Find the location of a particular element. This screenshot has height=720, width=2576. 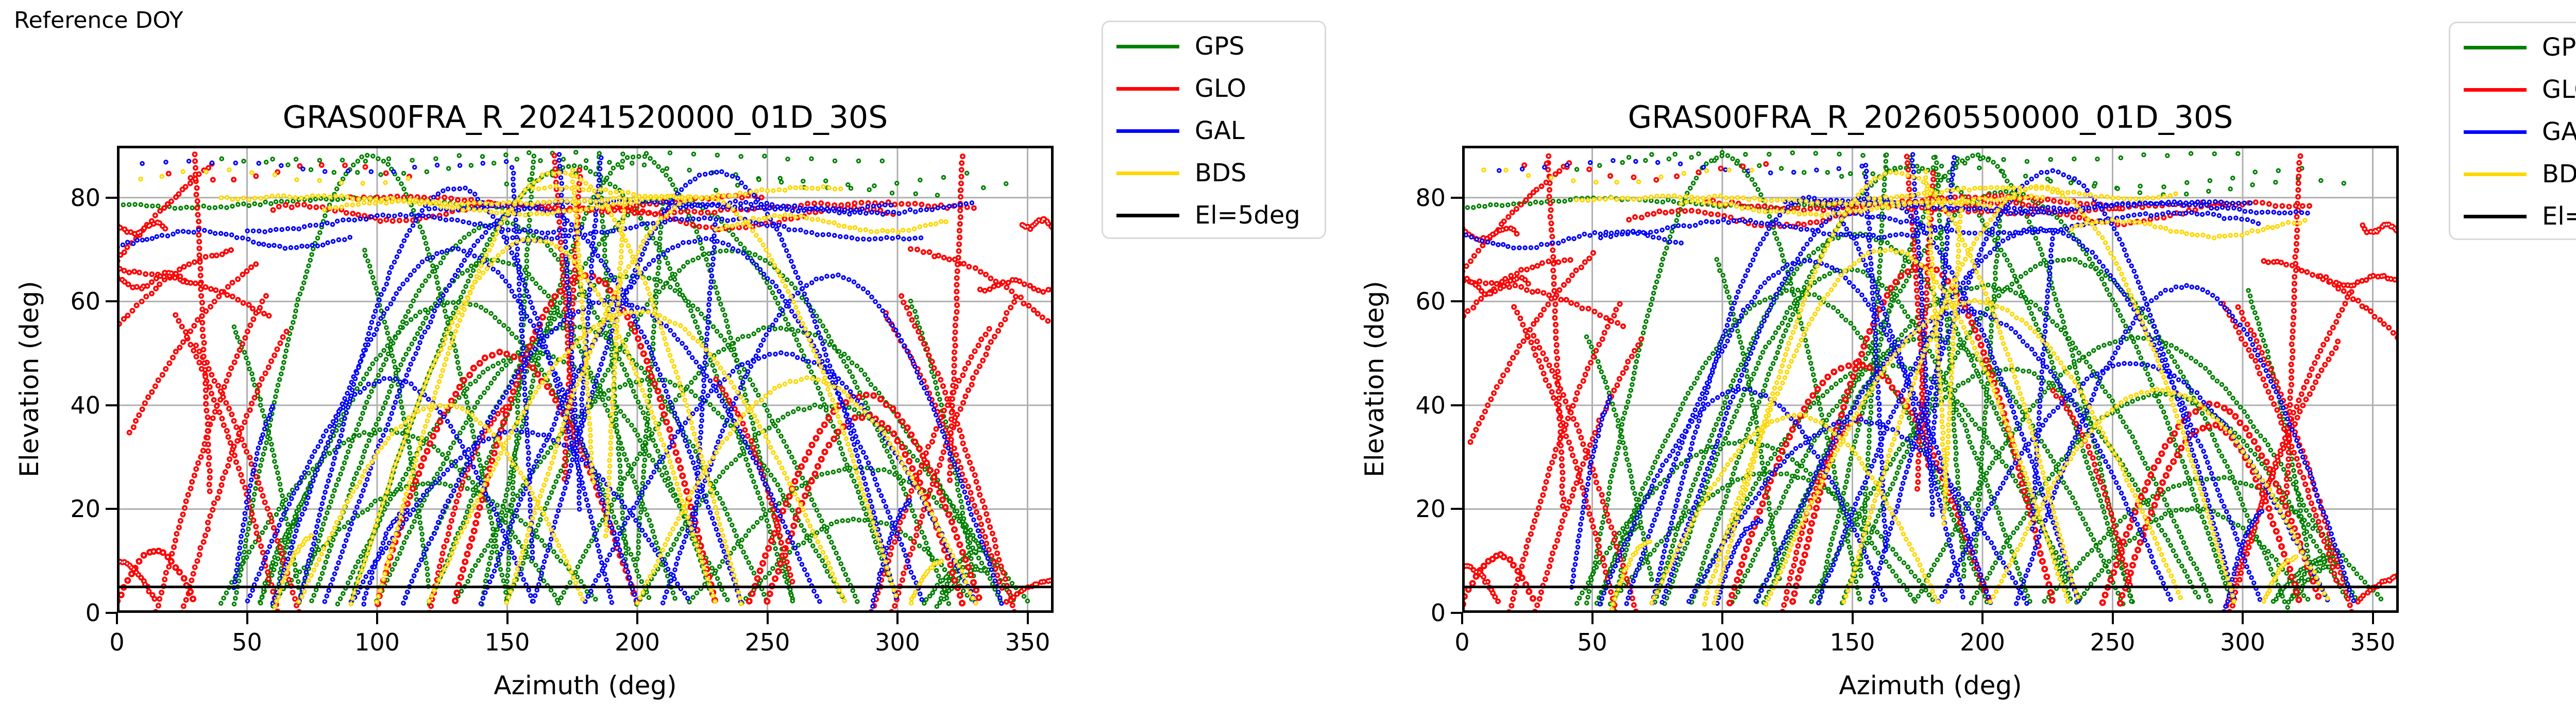

glo-line-swatch is located at coordinates (1147, 89).